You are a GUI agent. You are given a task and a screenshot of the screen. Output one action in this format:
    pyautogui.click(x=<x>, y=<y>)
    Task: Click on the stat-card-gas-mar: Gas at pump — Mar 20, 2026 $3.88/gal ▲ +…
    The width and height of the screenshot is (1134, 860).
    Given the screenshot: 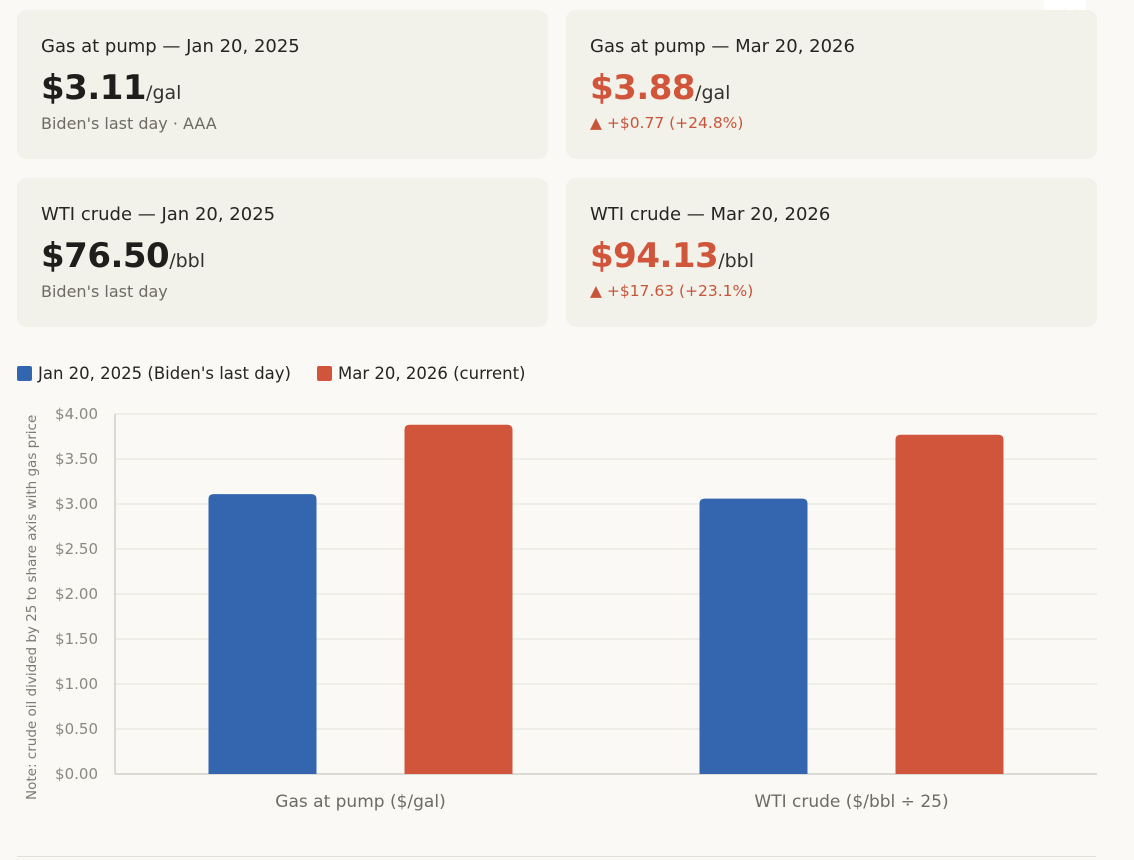 What is the action you would take?
    pyautogui.click(x=831, y=84)
    